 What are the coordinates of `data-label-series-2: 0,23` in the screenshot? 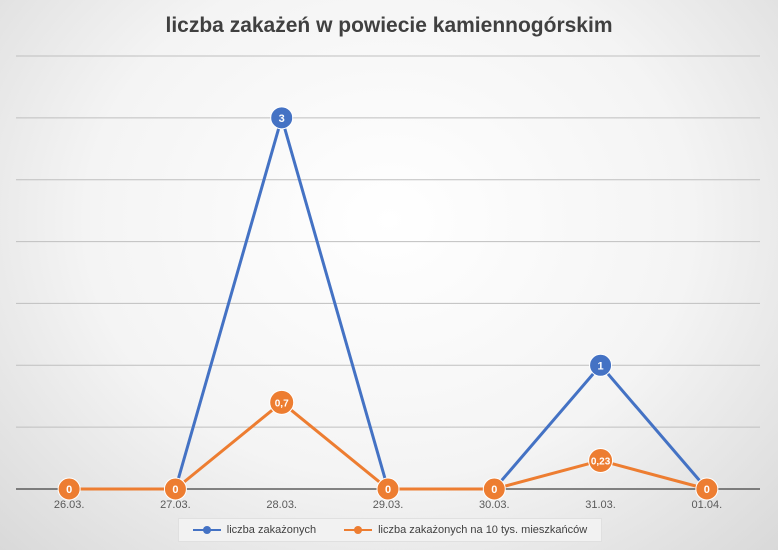 It's located at (601, 462).